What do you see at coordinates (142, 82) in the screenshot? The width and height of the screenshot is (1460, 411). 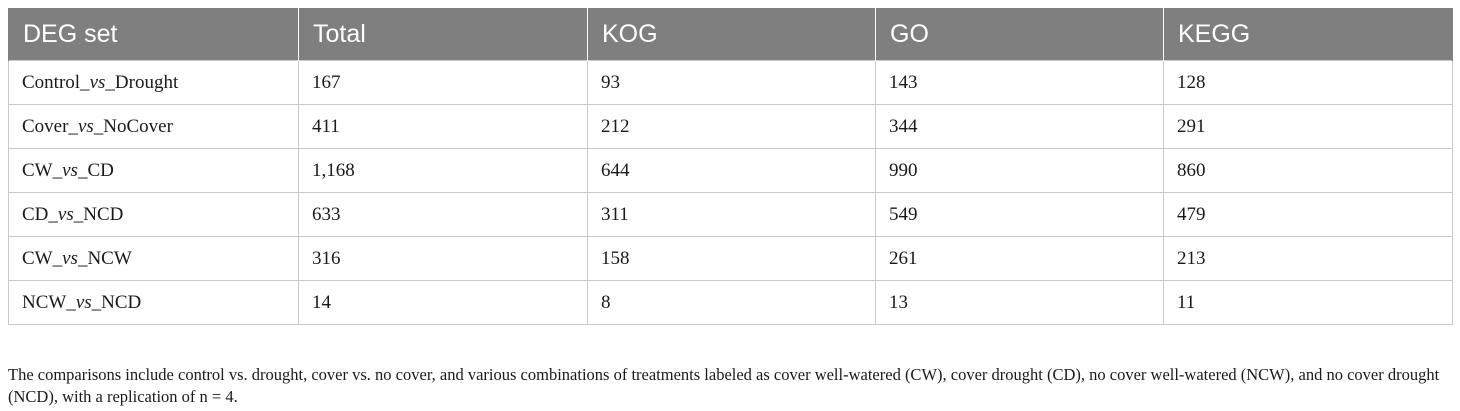 I see `set-name-b: _Drought` at bounding box center [142, 82].